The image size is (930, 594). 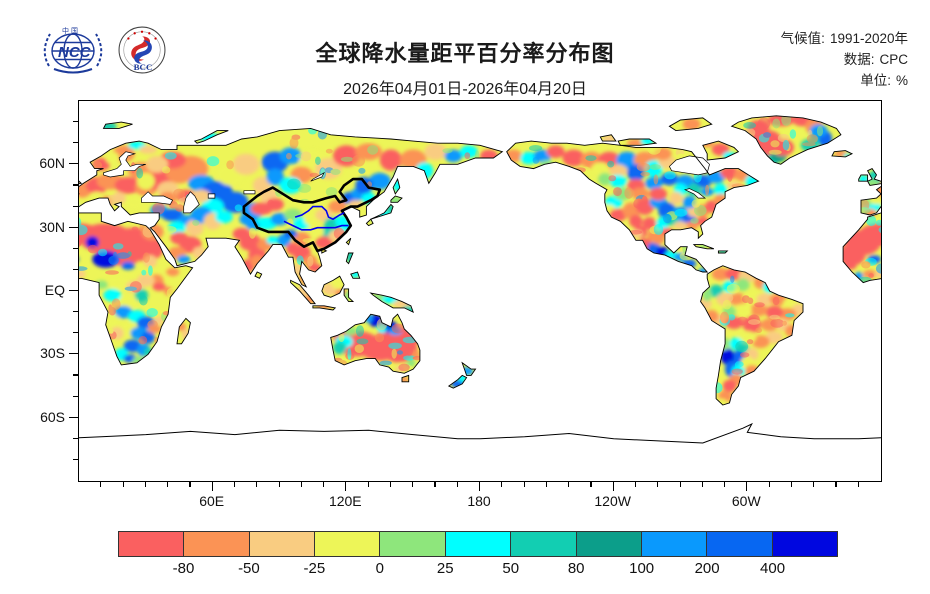 I want to click on bcc-logo-icon: BCC, so click(x=142, y=50).